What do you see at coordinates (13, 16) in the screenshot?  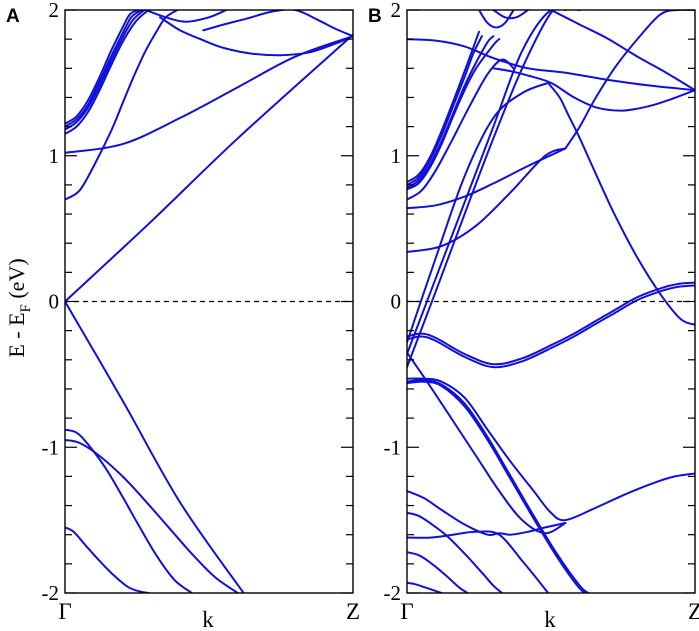 I see `panel-letter: A` at bounding box center [13, 16].